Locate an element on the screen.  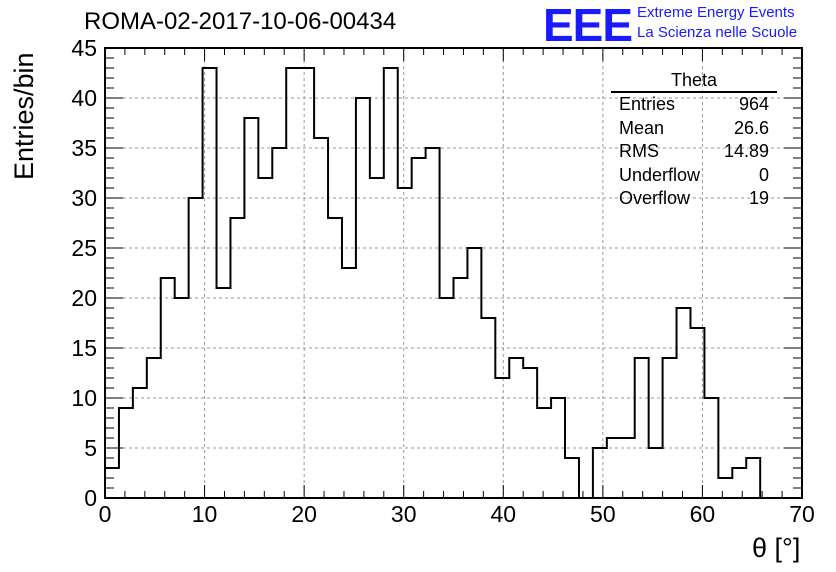
stats-row-underflow: Underflow 0 is located at coordinates (694, 176).